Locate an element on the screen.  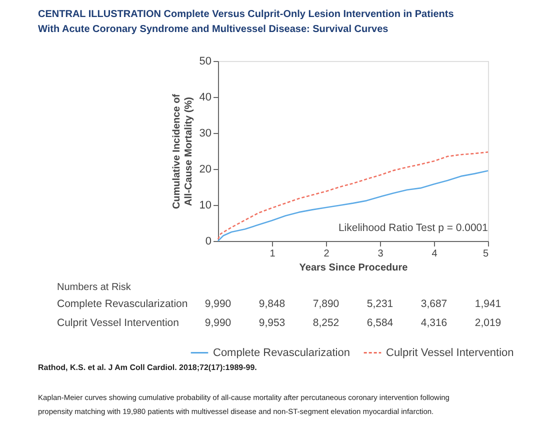
text: 7,890 is located at coordinates (326, 304).